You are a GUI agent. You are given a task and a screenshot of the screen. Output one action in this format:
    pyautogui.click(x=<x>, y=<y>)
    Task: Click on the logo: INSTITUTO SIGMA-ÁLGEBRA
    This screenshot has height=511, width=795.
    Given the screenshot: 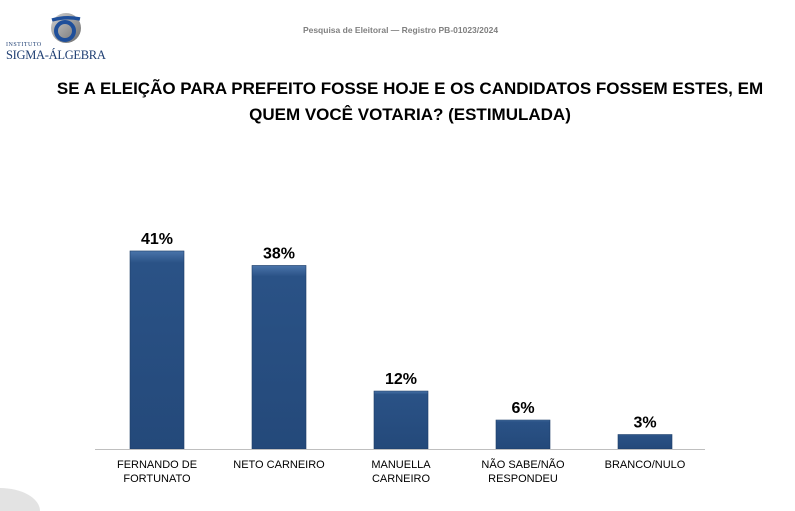 What is the action you would take?
    pyautogui.click(x=61, y=37)
    